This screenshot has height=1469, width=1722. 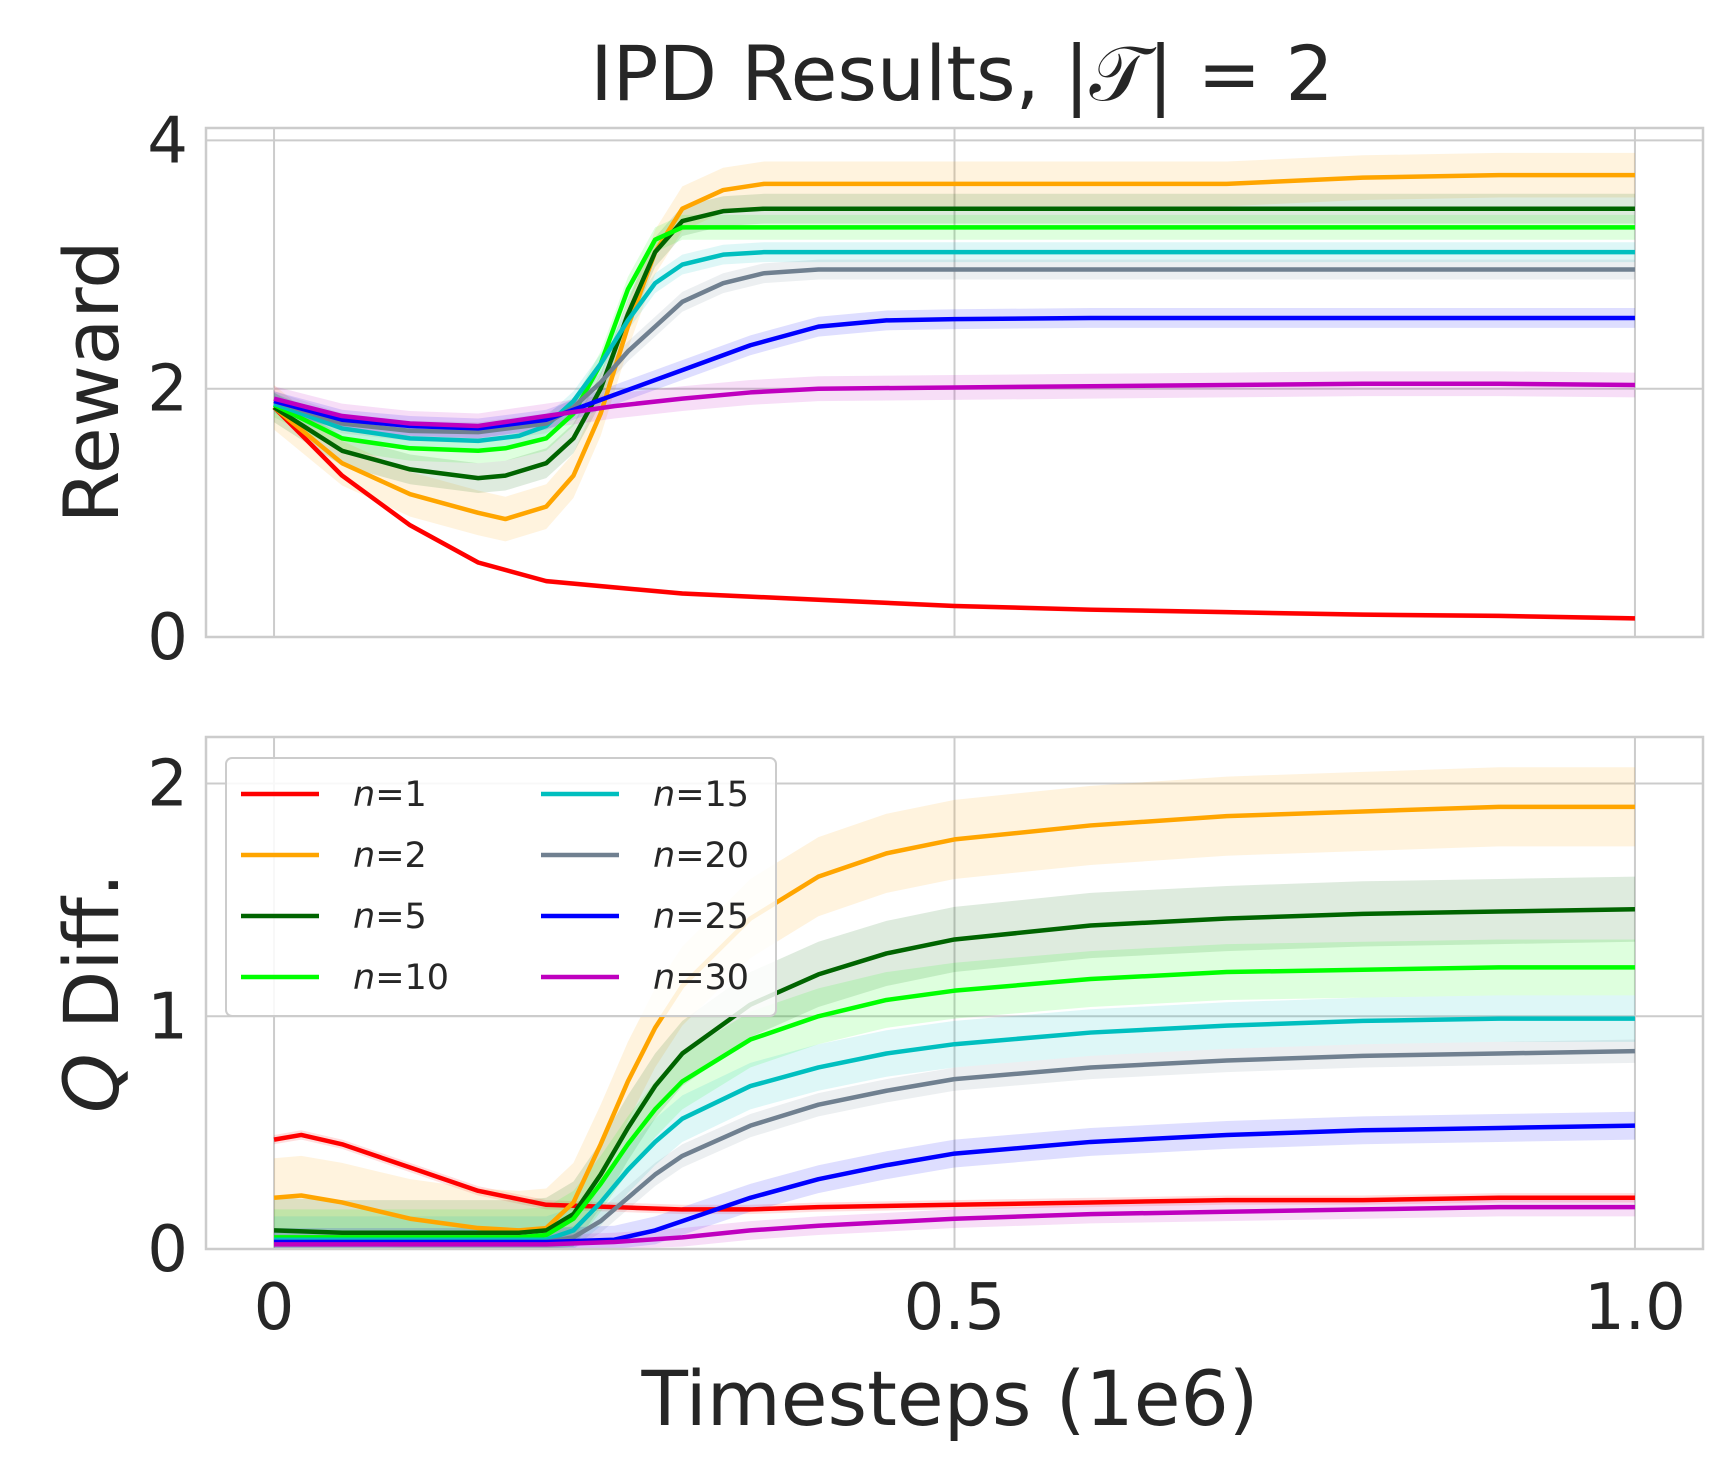 I want to click on qdiff-x-tick-label: 0.5, so click(x=955, y=1308).